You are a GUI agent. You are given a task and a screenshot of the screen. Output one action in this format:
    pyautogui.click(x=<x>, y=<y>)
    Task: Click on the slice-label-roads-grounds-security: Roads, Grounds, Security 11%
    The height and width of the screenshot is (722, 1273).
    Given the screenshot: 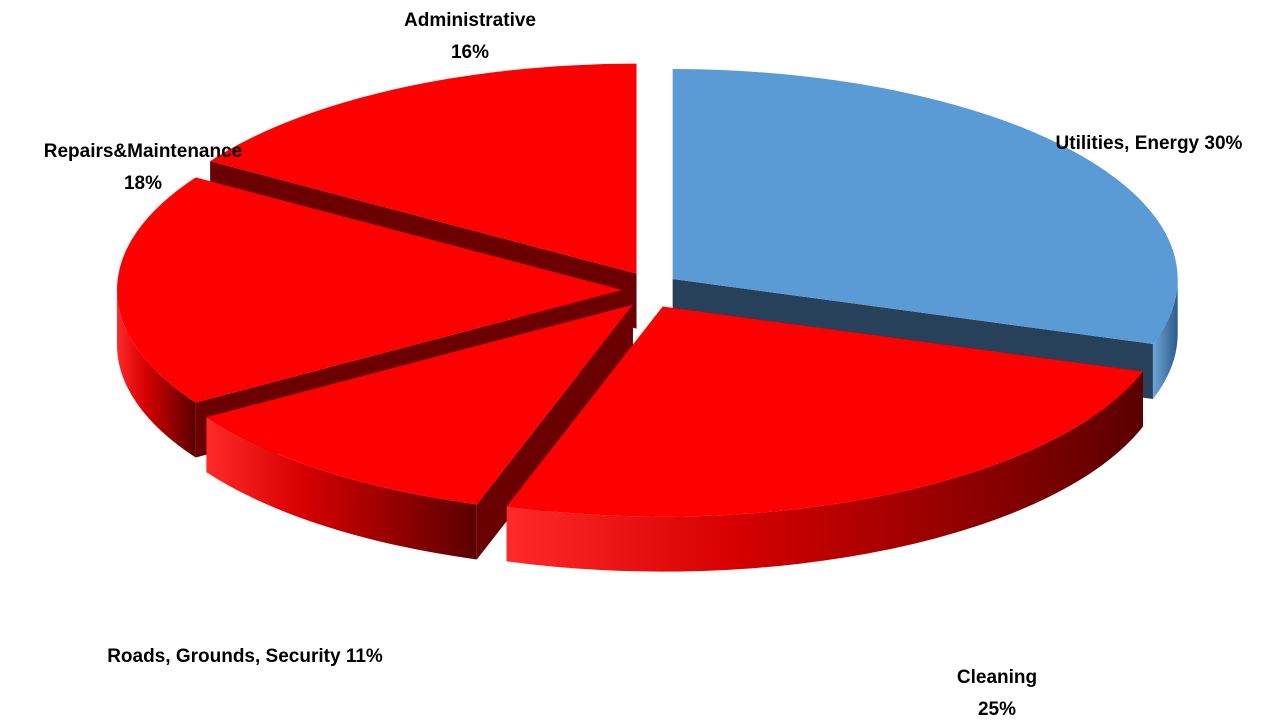 What is the action you would take?
    pyautogui.click(x=245, y=656)
    